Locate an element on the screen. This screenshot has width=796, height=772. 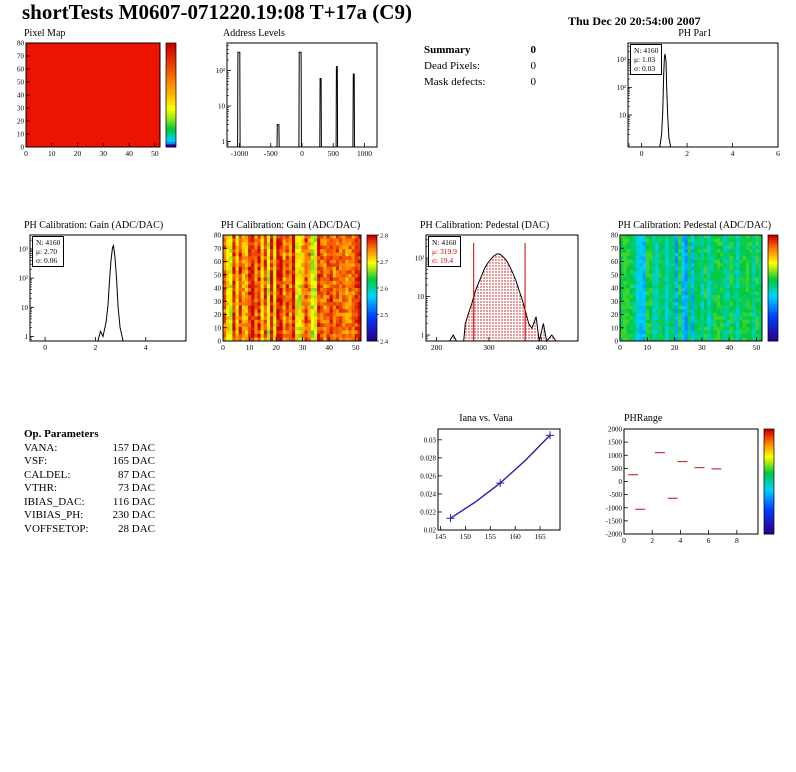
op-value: 87 DAC is located at coordinates (136, 474).